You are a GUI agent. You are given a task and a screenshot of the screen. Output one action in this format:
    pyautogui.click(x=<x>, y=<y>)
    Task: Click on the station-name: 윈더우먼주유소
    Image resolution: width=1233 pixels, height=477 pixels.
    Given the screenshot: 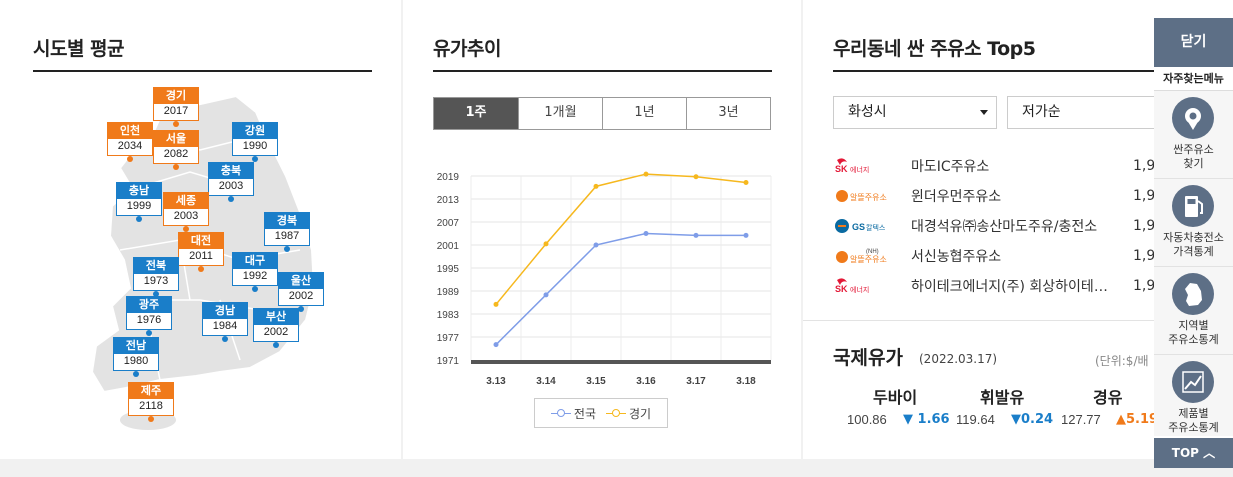 What is the action you would take?
    pyautogui.click(x=956, y=197)
    